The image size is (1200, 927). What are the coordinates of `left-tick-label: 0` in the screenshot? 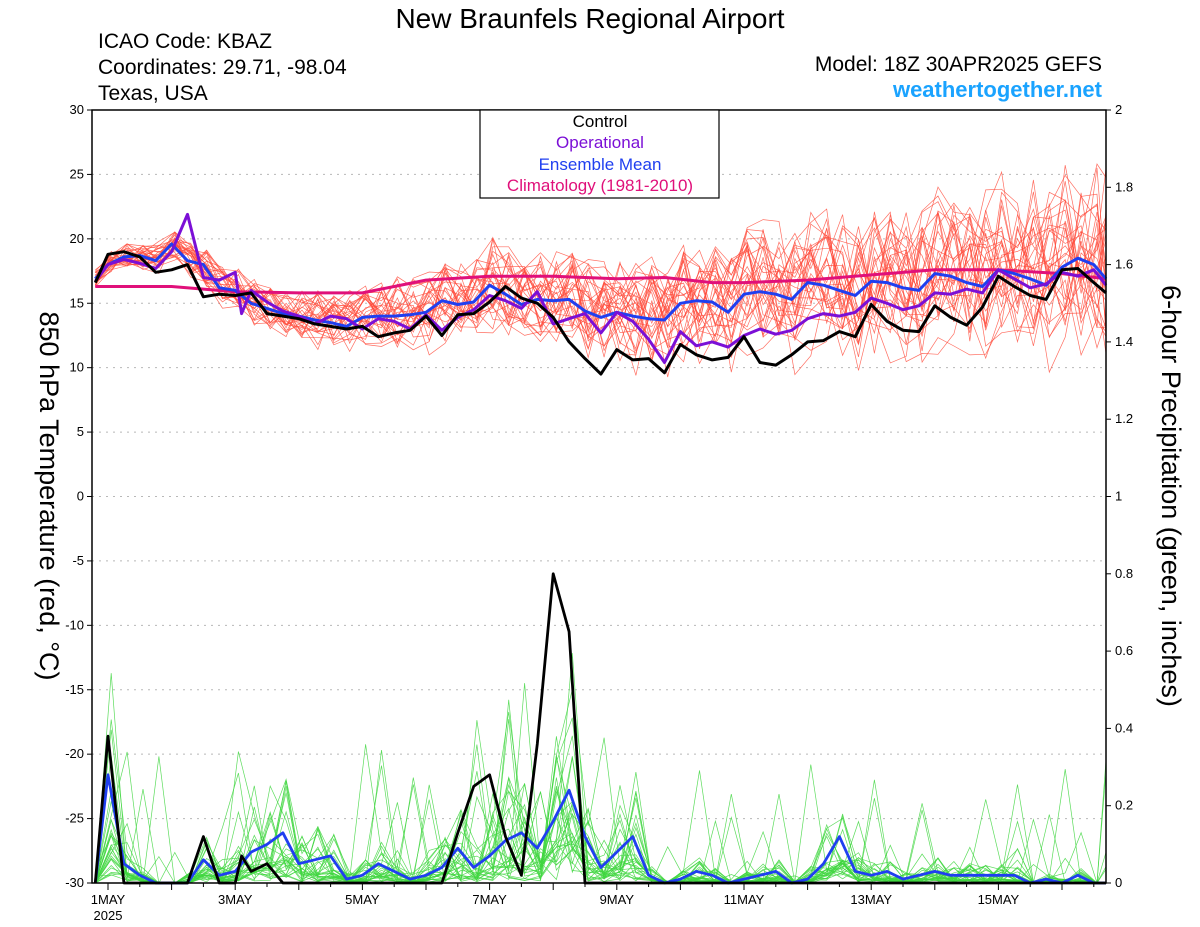 It's located at (80, 496).